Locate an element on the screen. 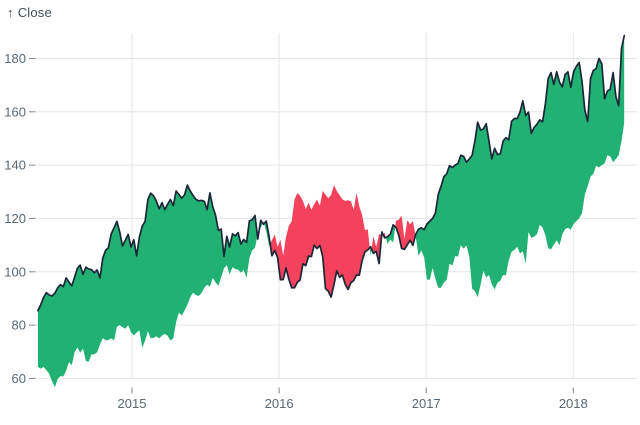 The image size is (640, 425). up-arrow-icon: ↑ is located at coordinates (10, 12).